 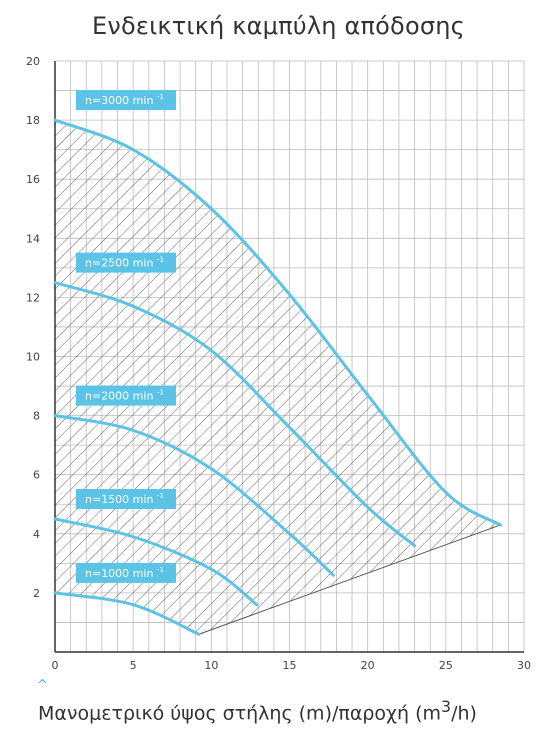 I want to click on series-label-text: n=2500 min -1, so click(x=124, y=263).